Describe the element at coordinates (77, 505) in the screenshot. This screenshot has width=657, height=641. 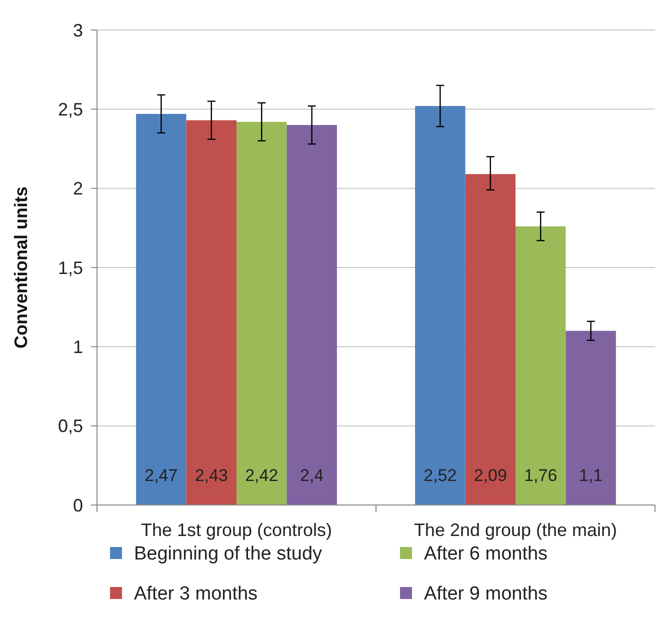
I see `y-tick-label: 0` at that location.